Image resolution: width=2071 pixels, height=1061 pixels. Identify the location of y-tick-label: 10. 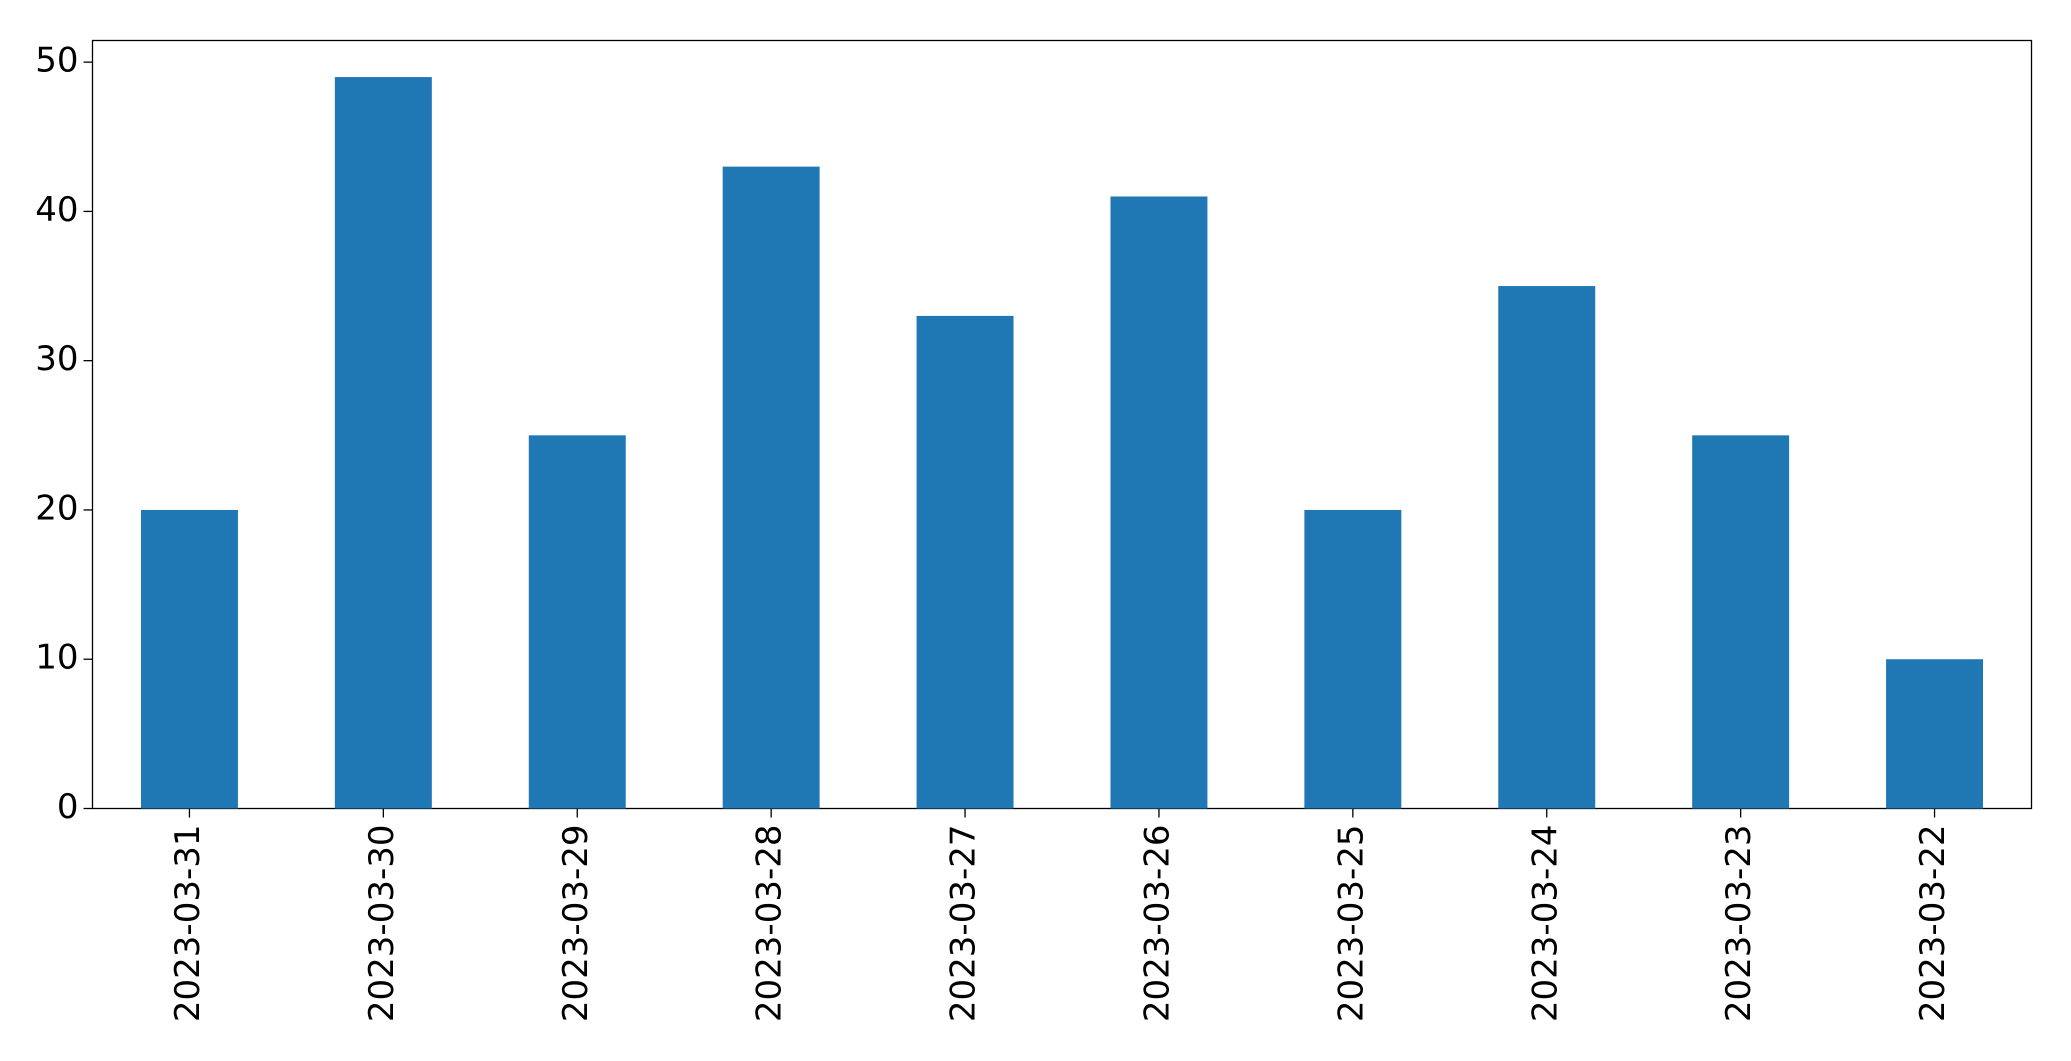
(56, 658).